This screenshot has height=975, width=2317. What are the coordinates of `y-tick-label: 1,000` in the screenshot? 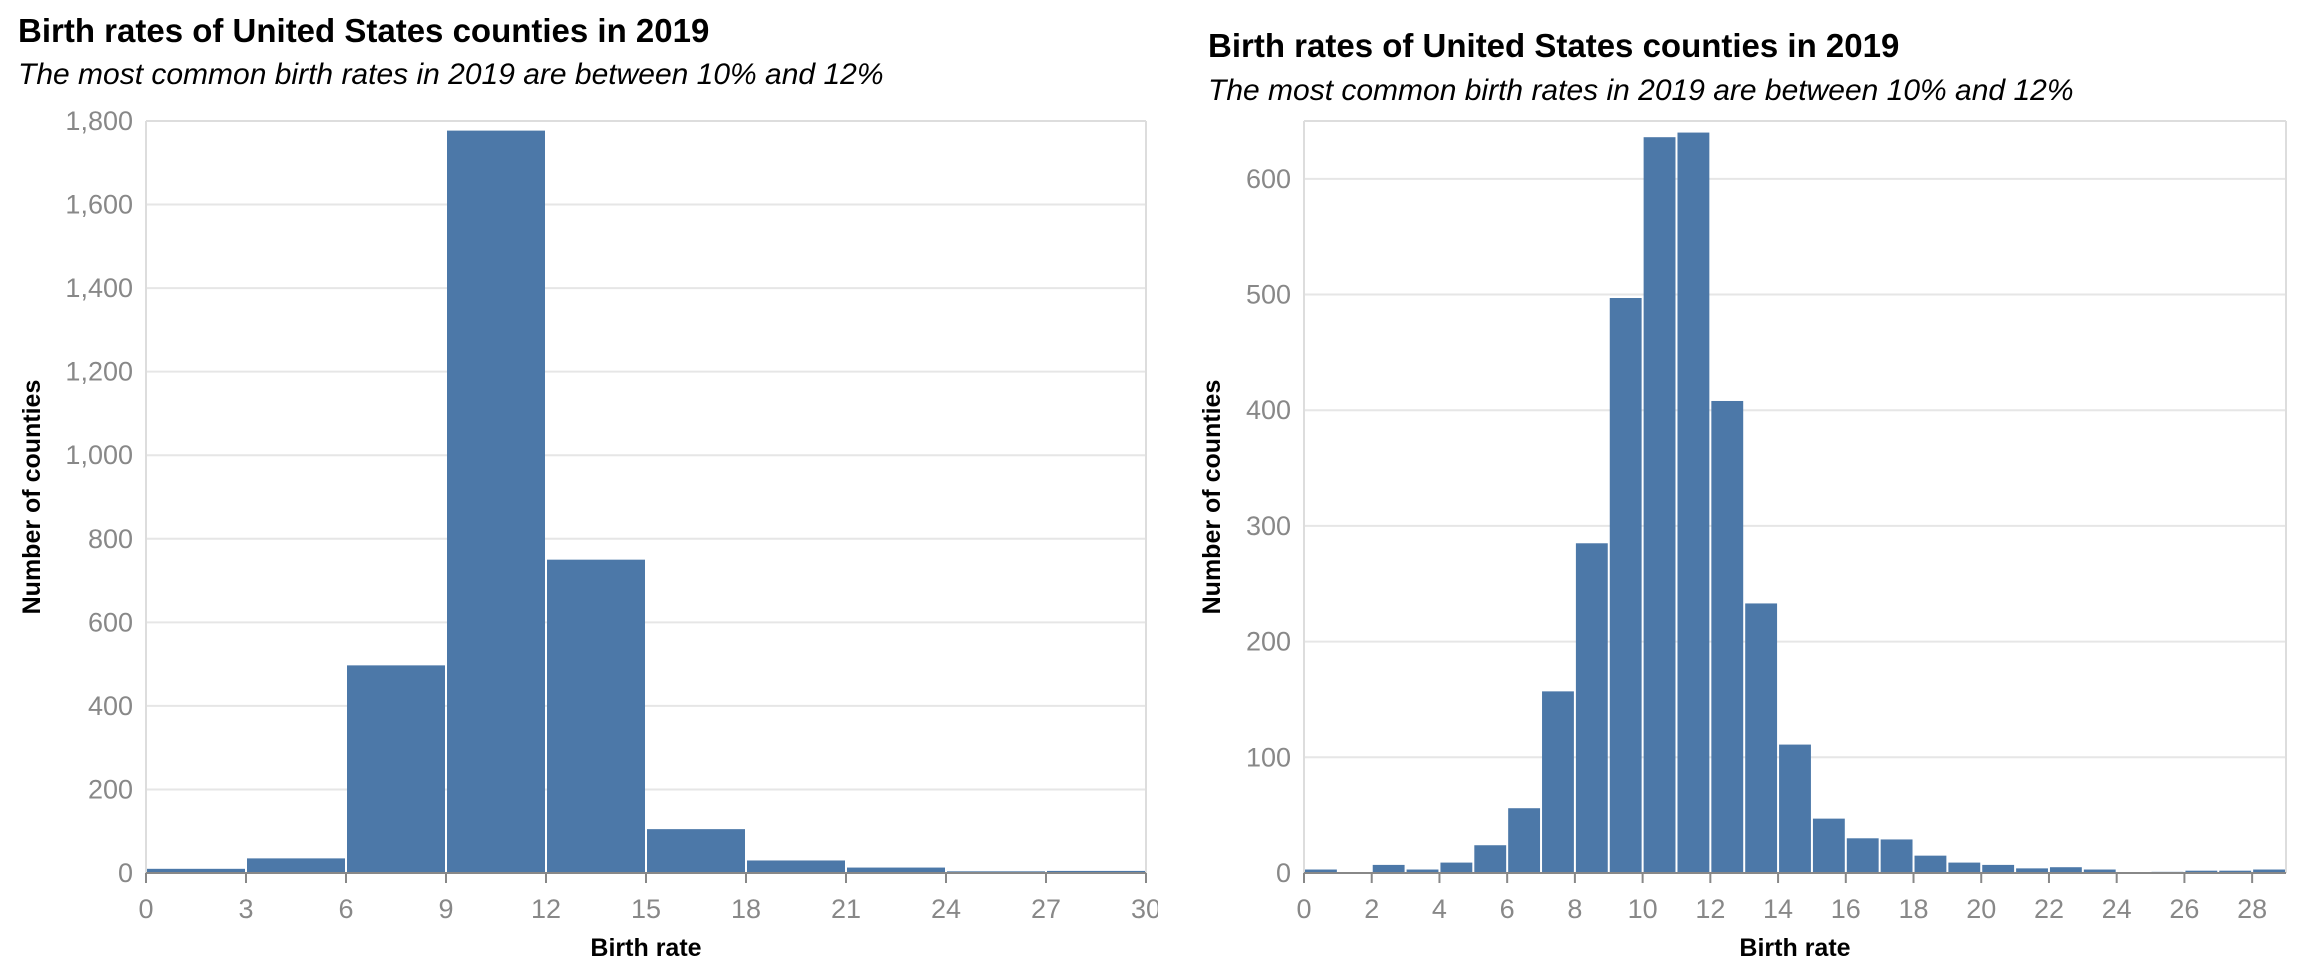 It's located at (99, 455).